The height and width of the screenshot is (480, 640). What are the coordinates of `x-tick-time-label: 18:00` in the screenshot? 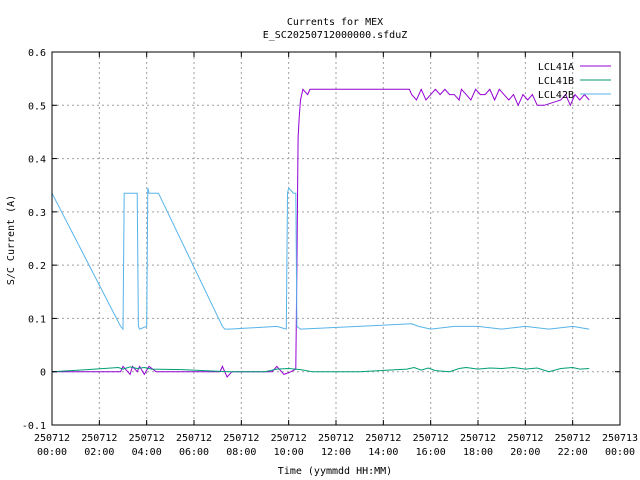 It's located at (478, 452).